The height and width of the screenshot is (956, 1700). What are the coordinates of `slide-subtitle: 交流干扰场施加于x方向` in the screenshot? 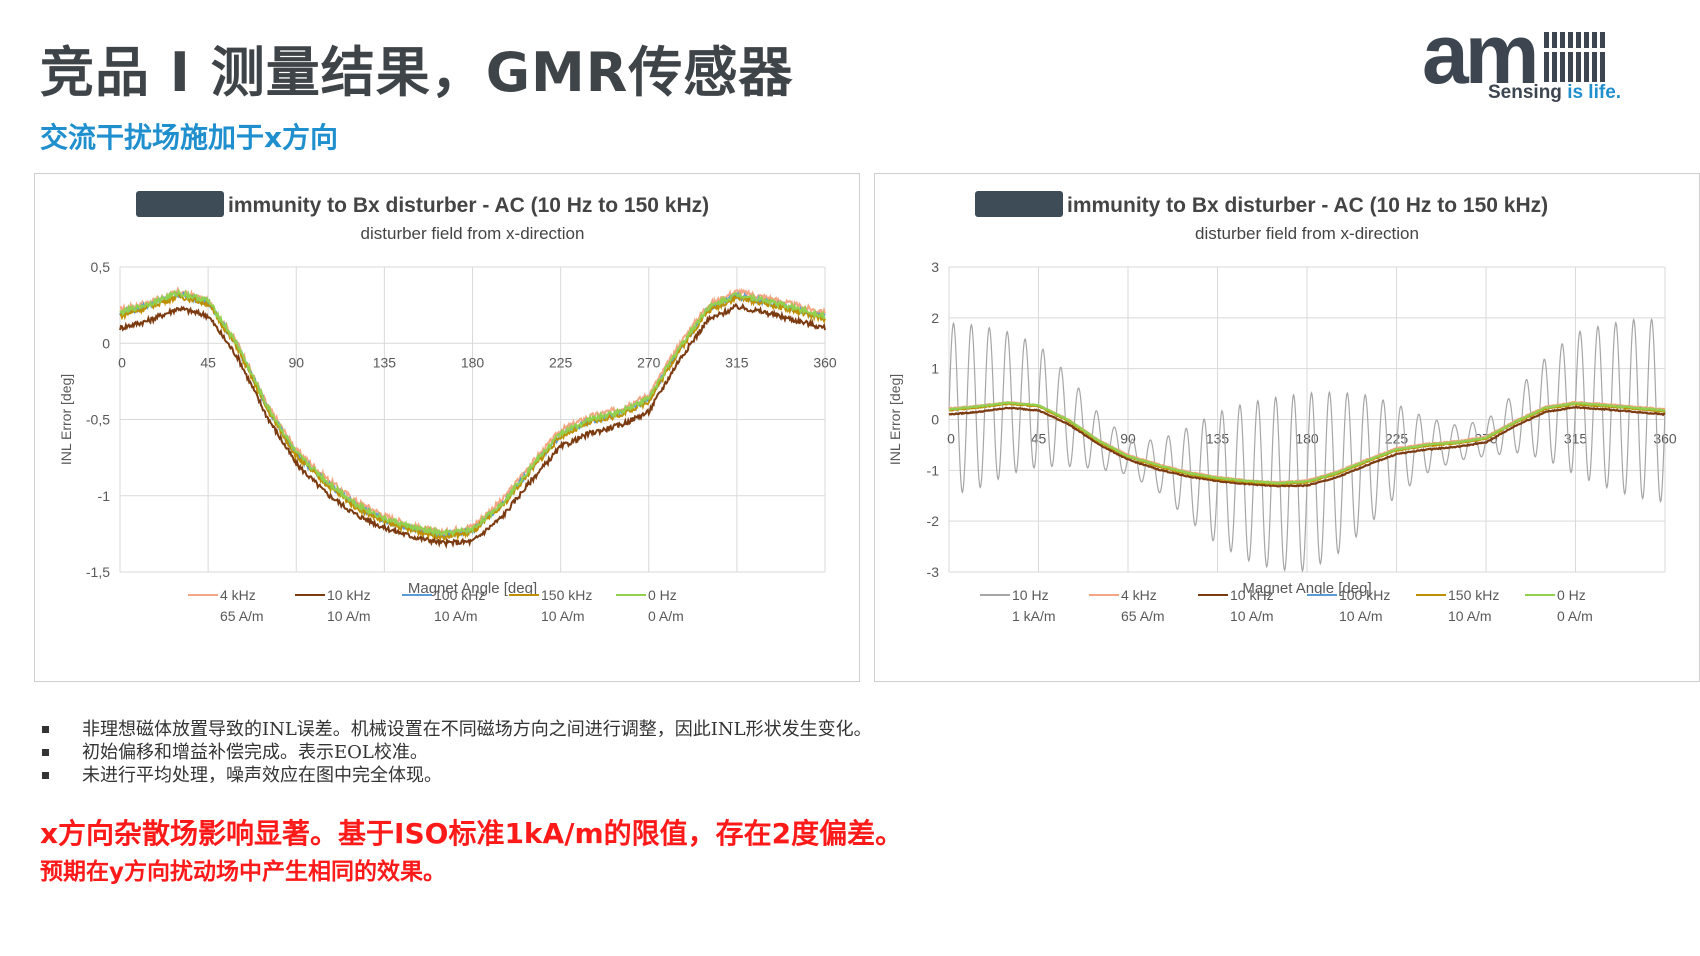 It's located at (189, 137).